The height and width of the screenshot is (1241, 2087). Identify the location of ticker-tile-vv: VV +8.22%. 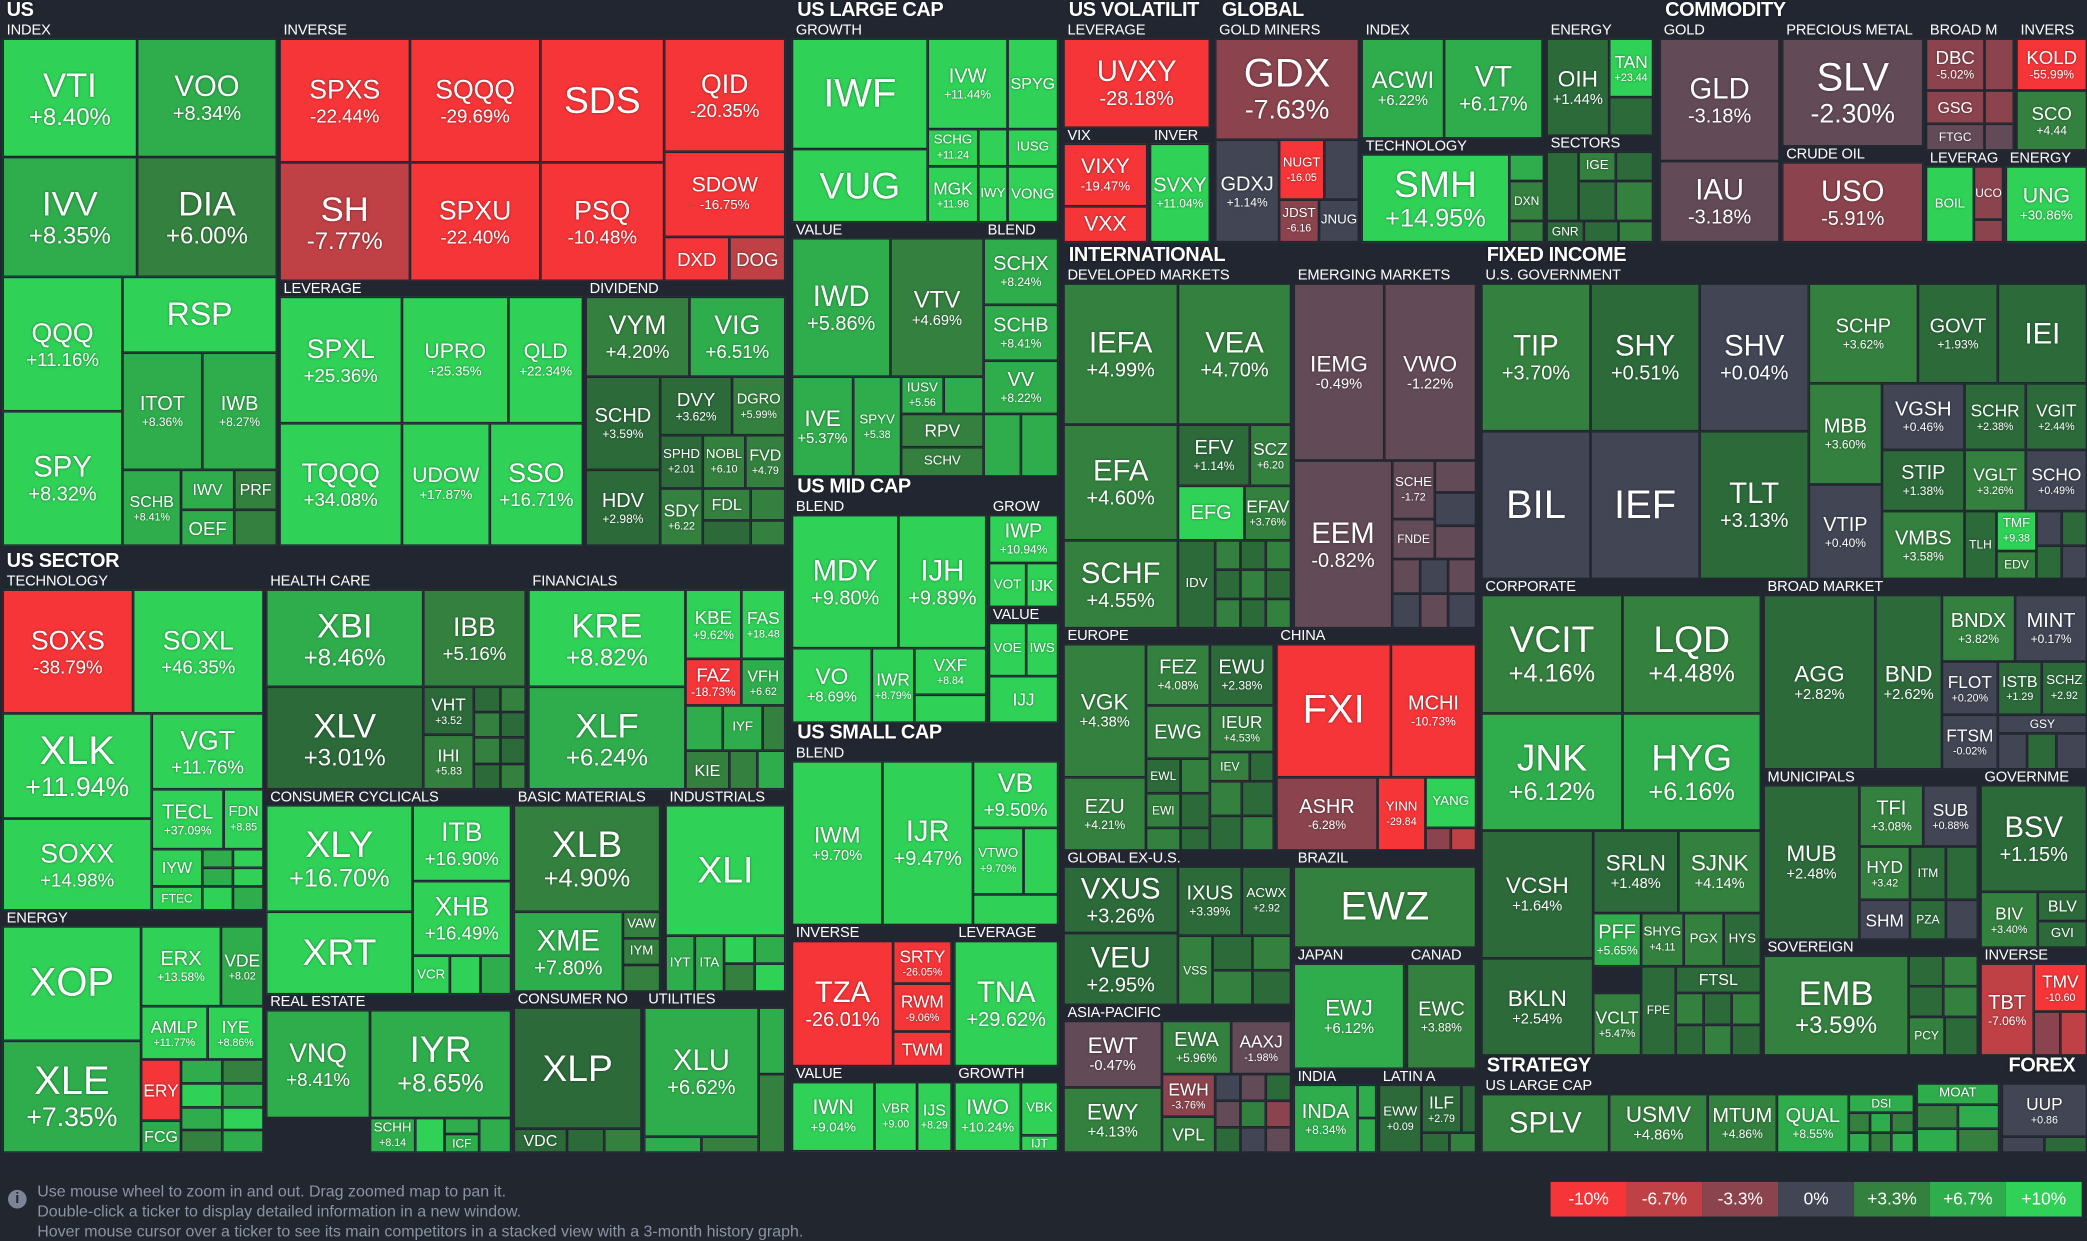
(1021, 387).